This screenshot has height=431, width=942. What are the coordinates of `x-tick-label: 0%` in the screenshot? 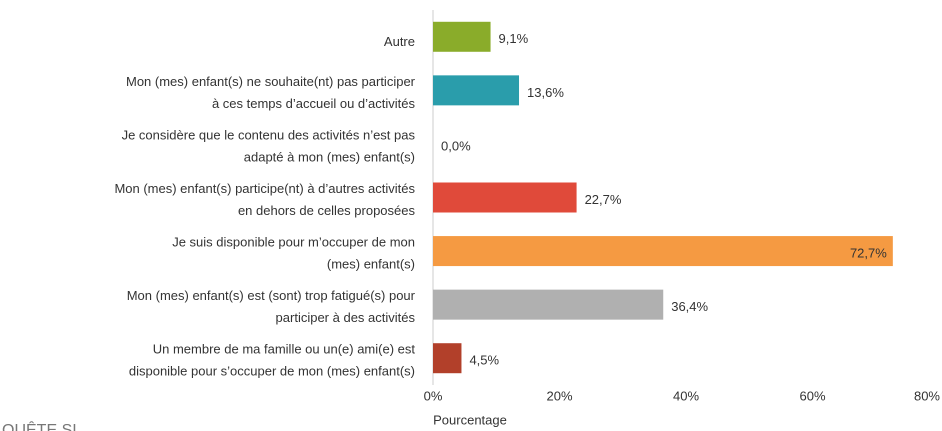 It's located at (433, 395).